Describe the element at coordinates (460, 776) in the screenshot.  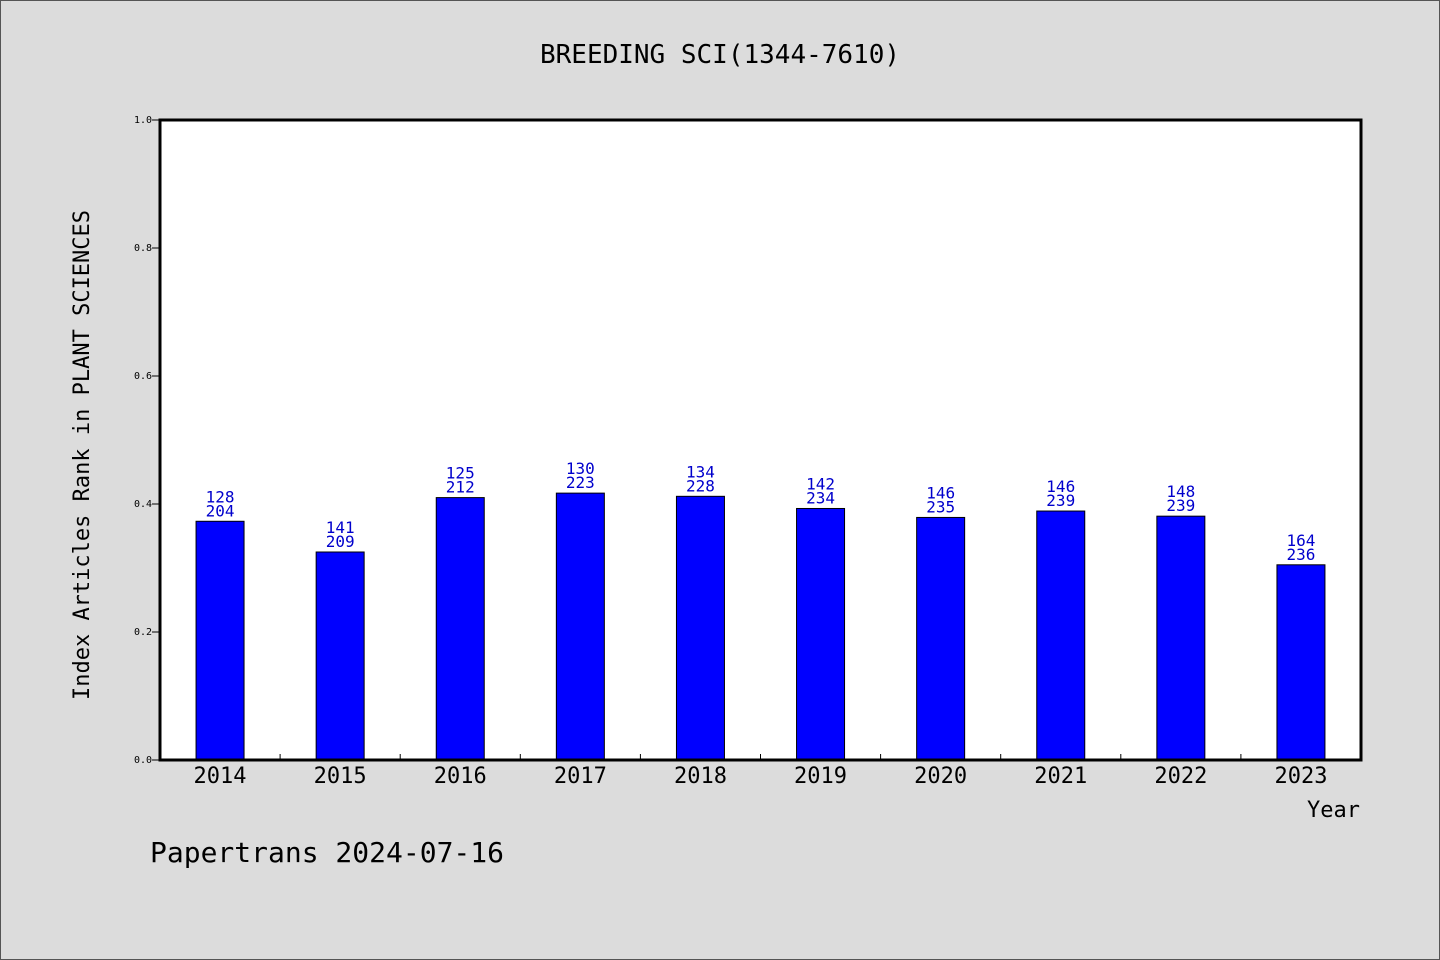
I see `x-tick-label: 2016` at that location.